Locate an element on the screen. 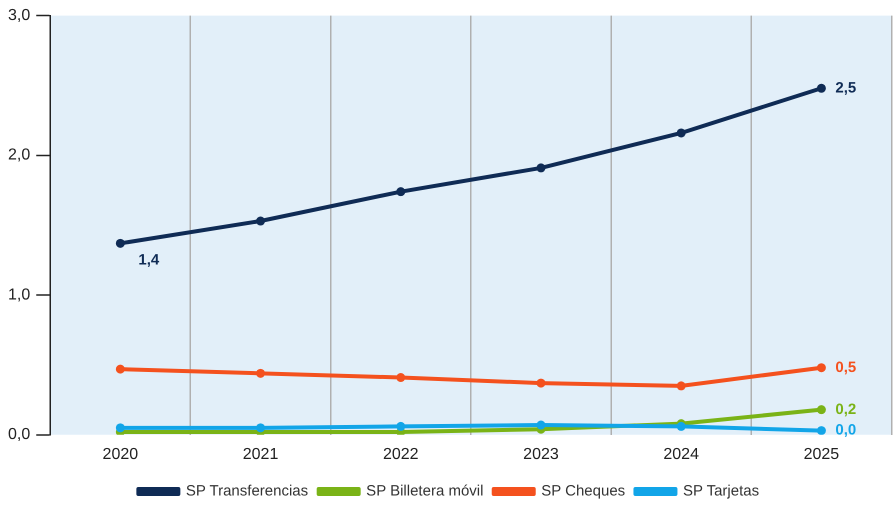 The height and width of the screenshot is (509, 896). legend-label: SP Transferencias is located at coordinates (247, 491).